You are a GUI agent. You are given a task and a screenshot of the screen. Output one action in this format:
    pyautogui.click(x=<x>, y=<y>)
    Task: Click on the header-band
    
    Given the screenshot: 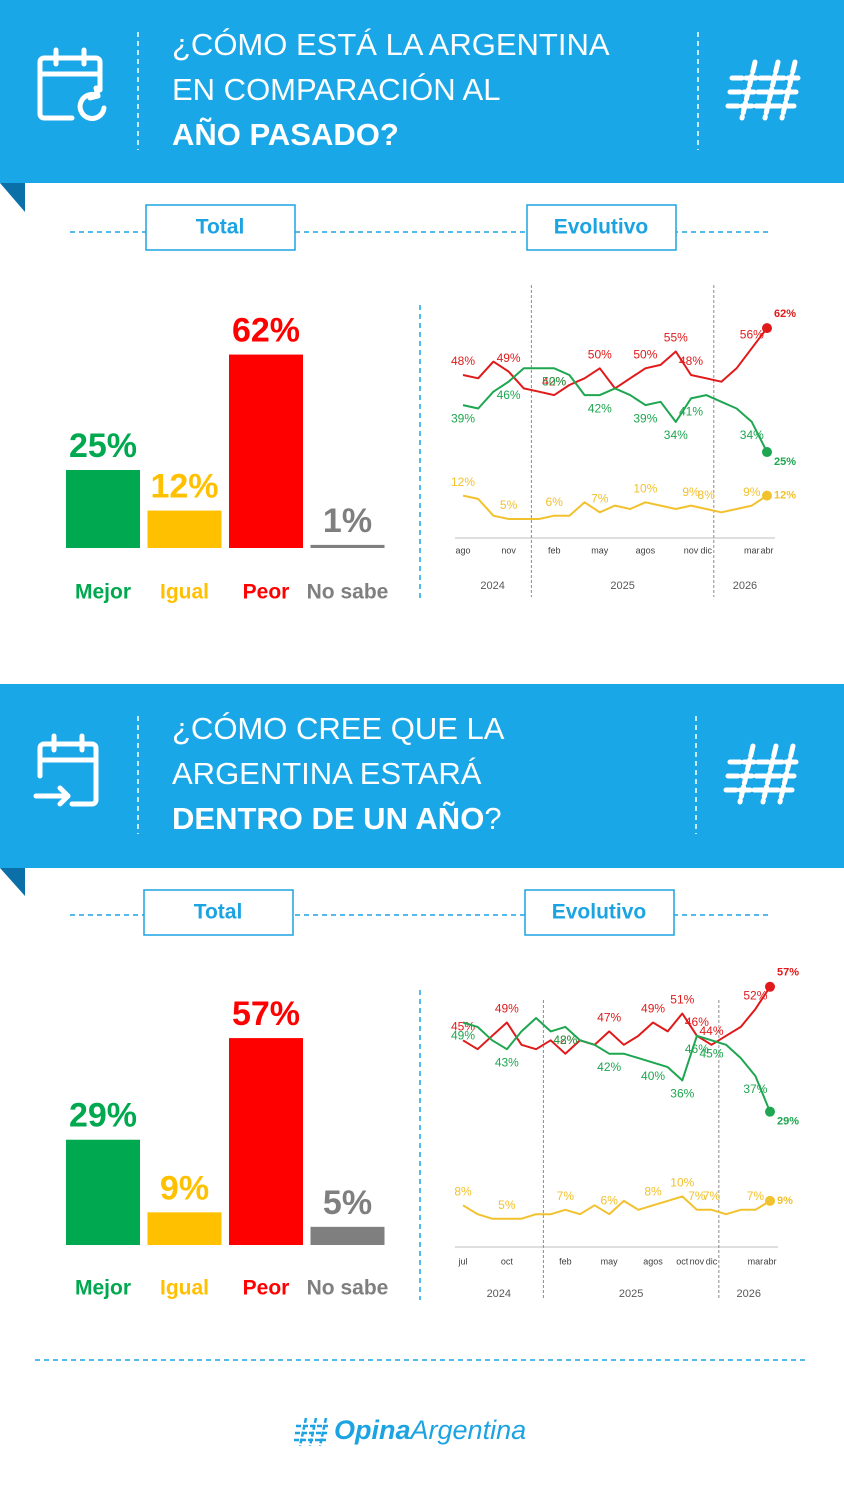 What is the action you would take?
    pyautogui.click(x=422, y=91)
    